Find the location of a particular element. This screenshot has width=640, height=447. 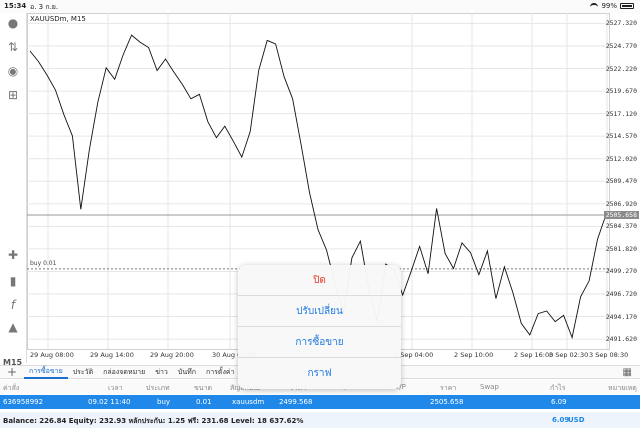

add-document-icon: ⊞ is located at coordinates (13, 95).